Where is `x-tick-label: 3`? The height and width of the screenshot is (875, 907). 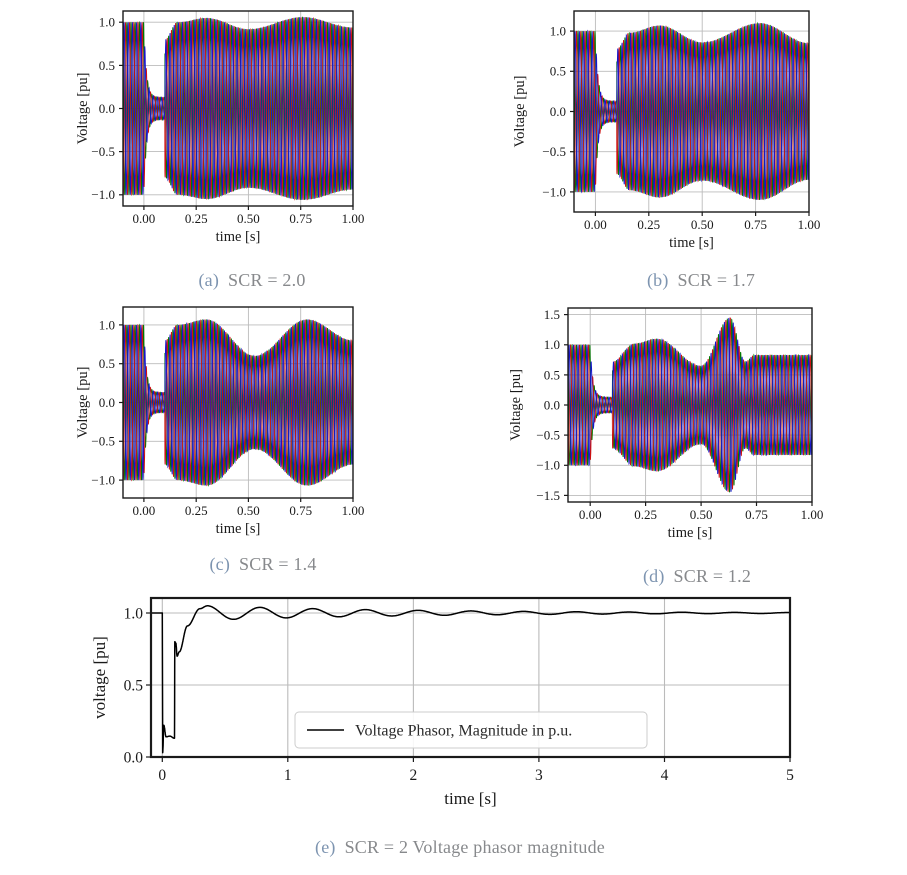 x-tick-label: 3 is located at coordinates (539, 775).